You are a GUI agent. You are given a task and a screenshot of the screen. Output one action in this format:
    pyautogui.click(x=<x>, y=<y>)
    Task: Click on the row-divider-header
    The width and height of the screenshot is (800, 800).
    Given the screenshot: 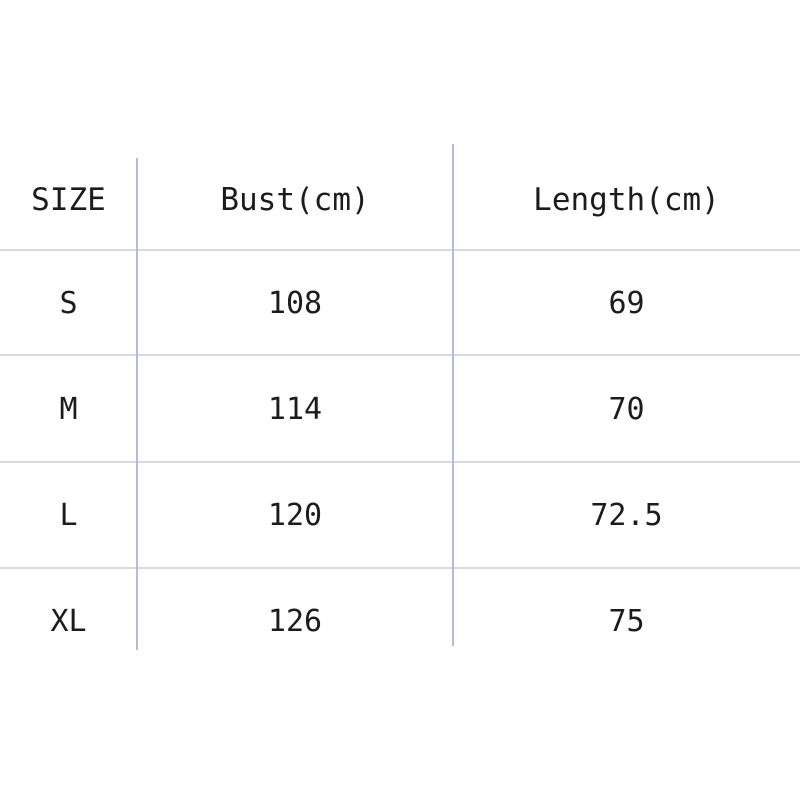 What is the action you would take?
    pyautogui.click(x=400, y=250)
    